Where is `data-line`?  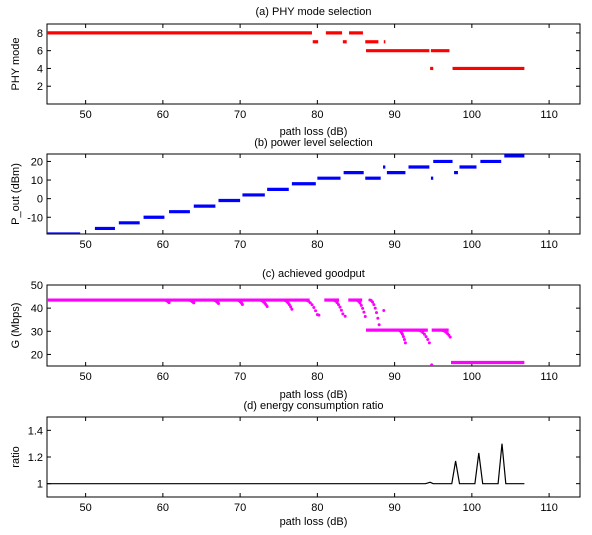
data-line is located at coordinates (286, 464).